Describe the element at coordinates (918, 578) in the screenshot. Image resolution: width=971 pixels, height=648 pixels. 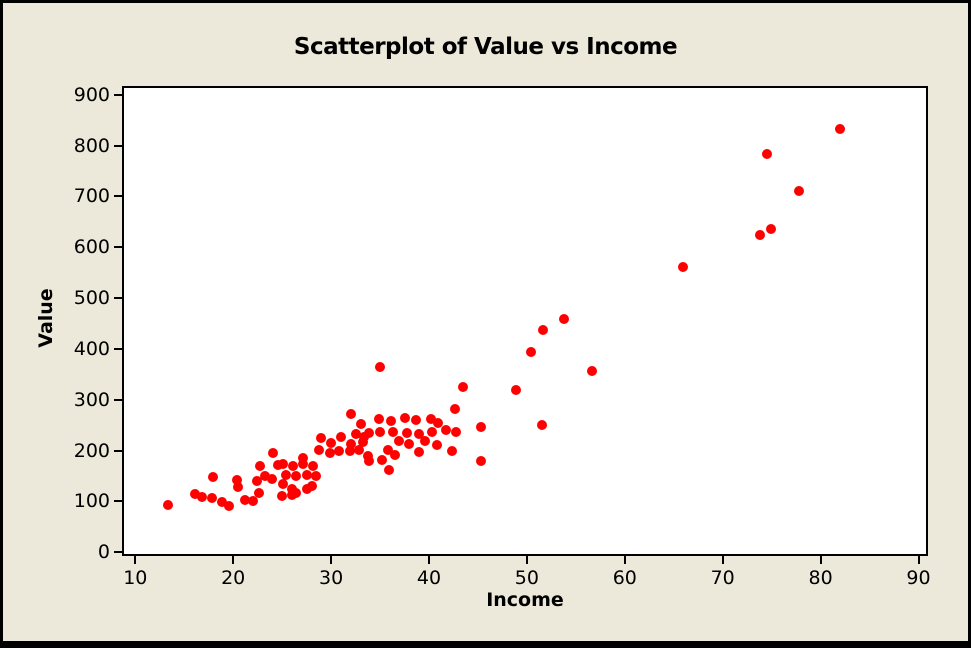
I see `x-tick-label: 90` at that location.